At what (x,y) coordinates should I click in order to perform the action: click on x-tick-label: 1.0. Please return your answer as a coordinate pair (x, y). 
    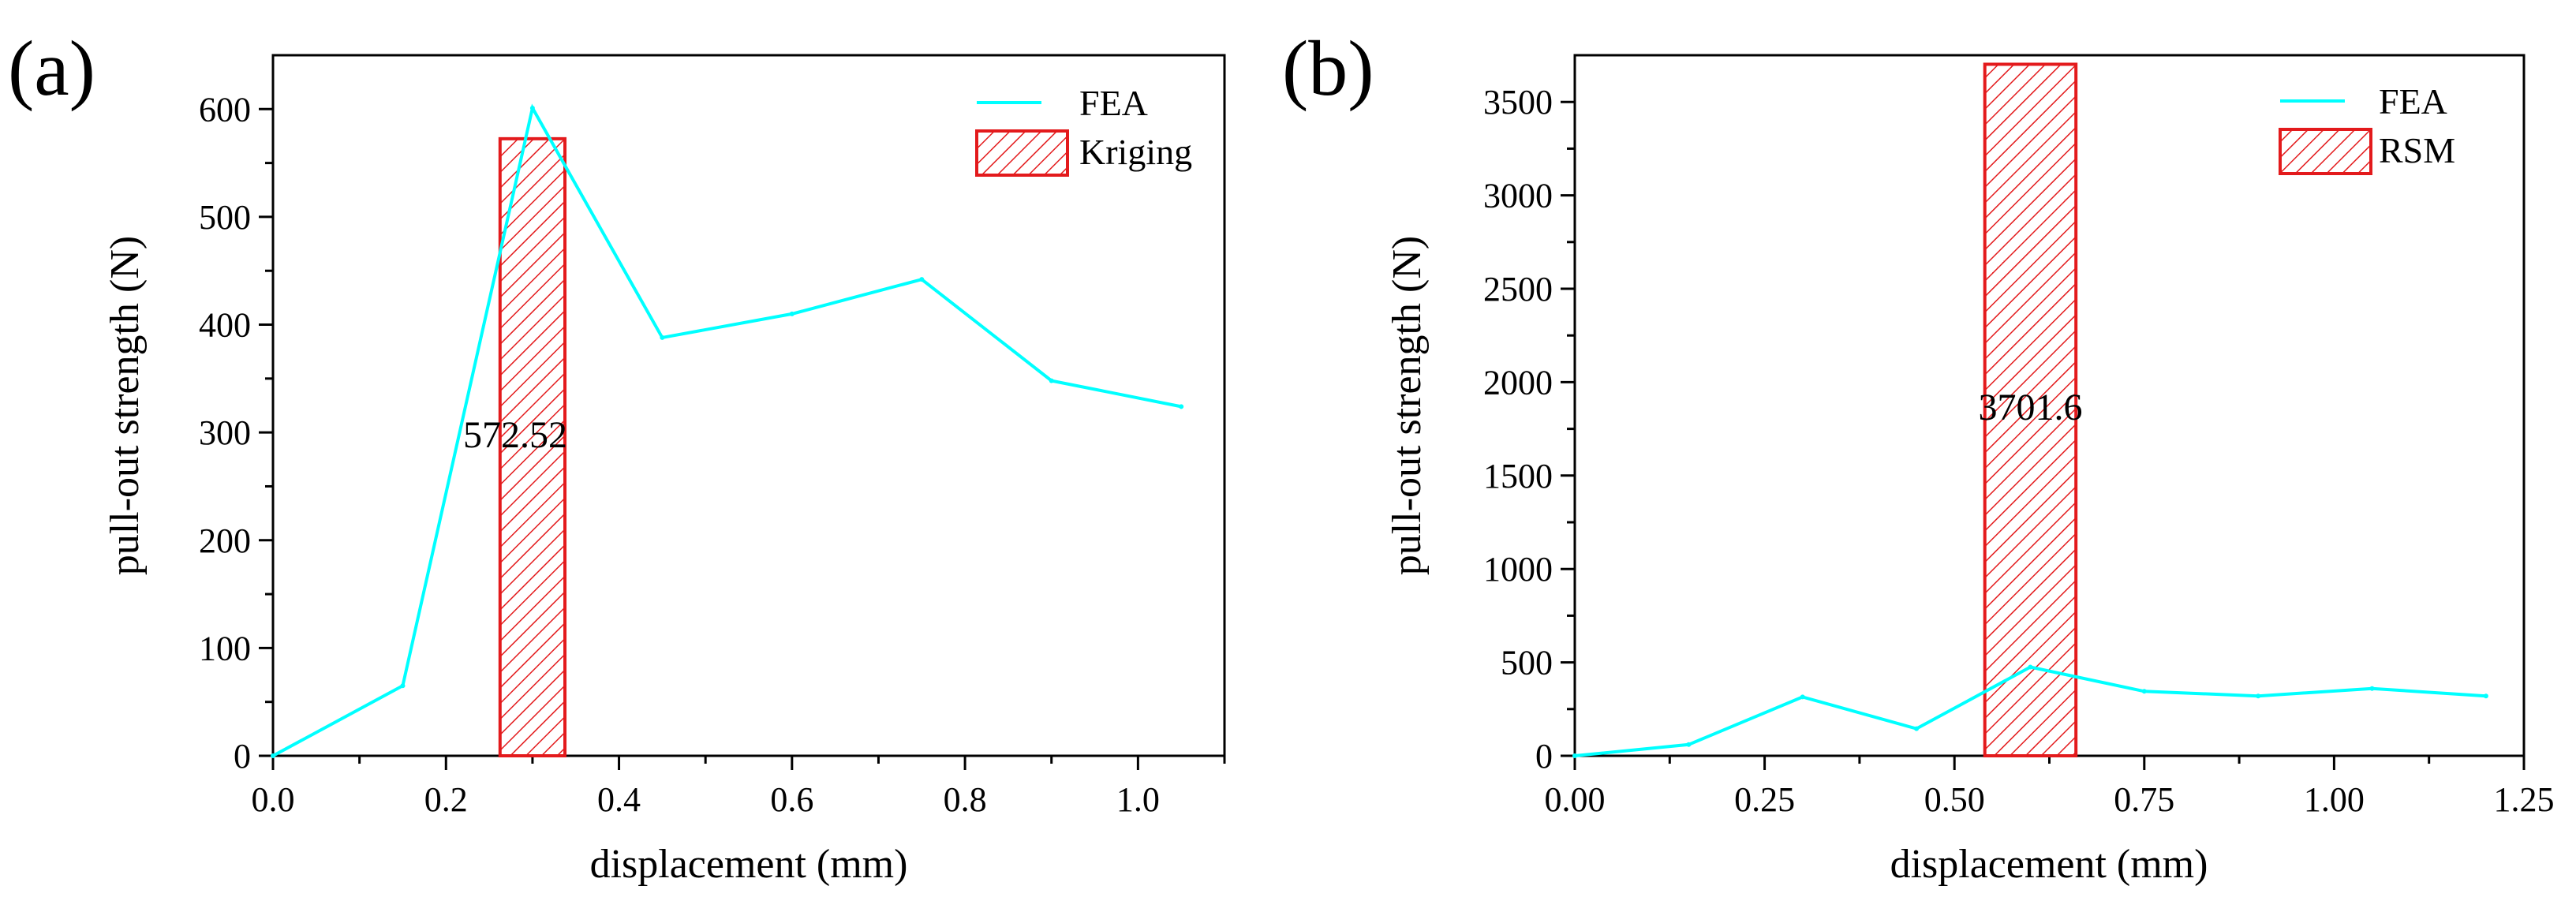
    Looking at the image, I should click on (1138, 799).